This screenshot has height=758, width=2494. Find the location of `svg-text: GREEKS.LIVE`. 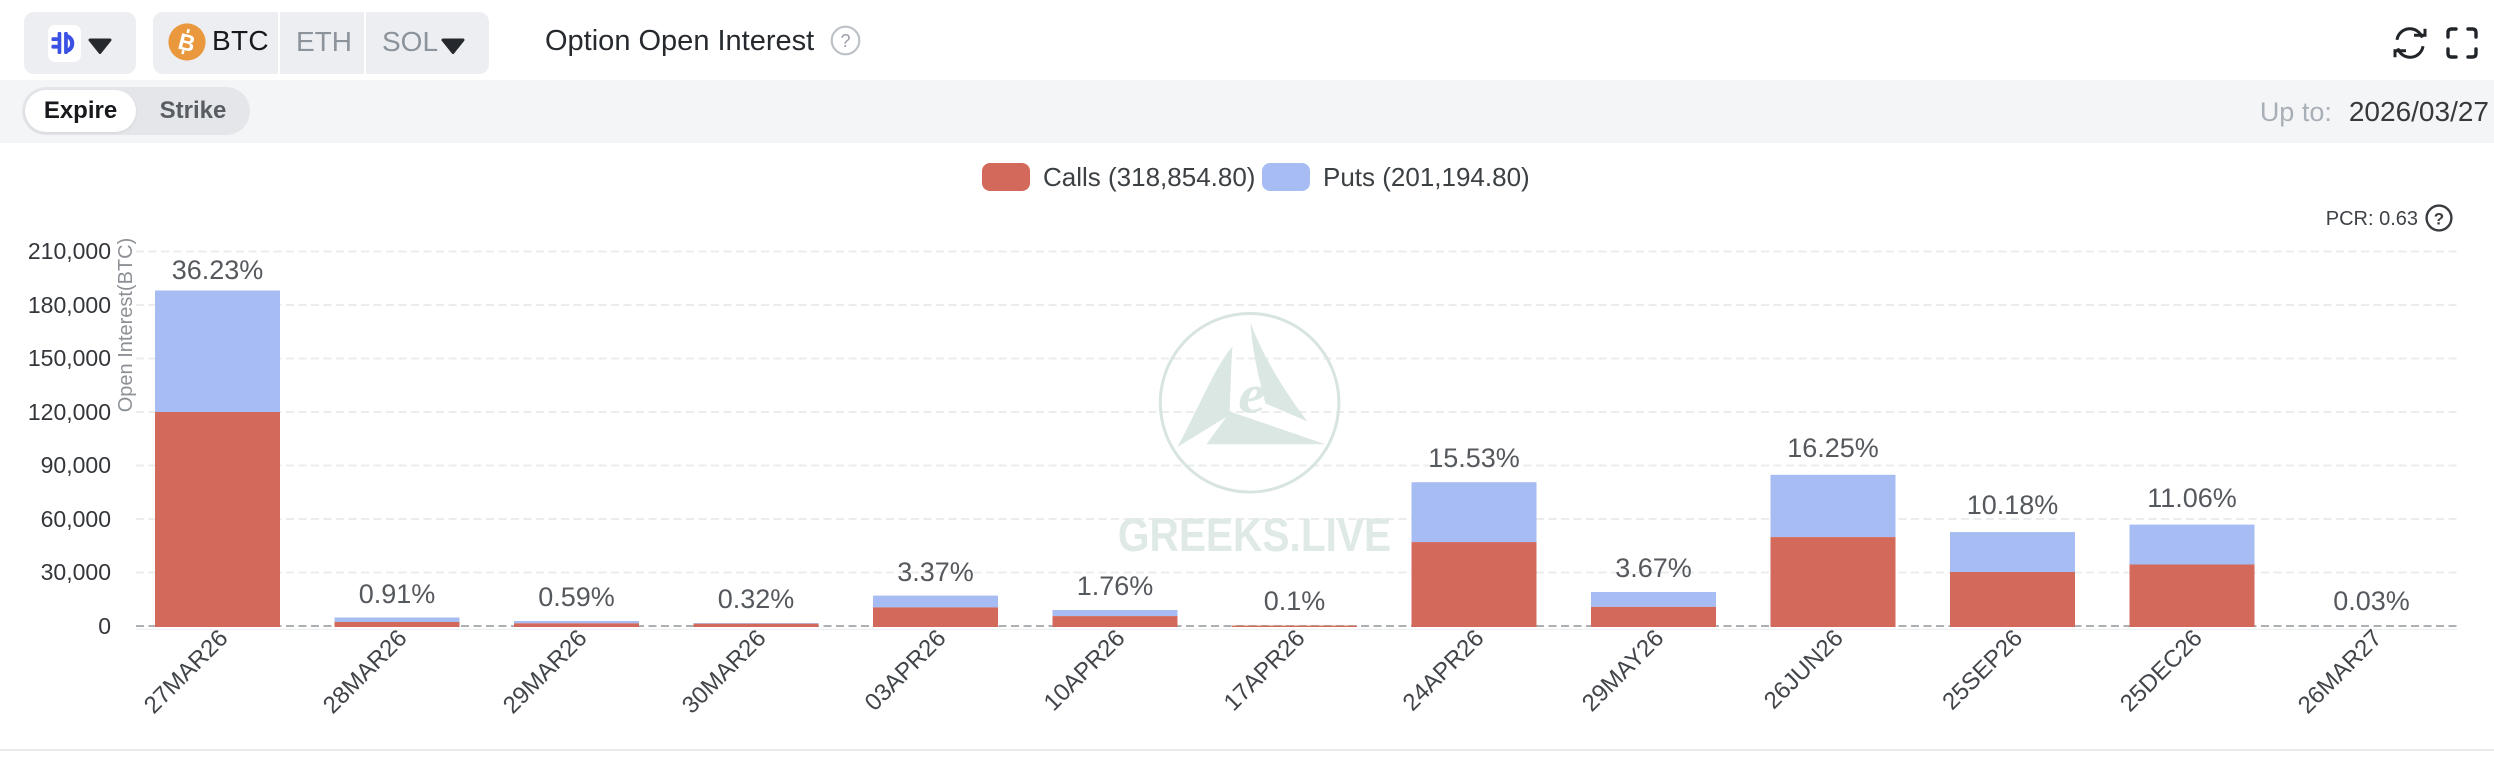

svg-text: GREEKS.LIVE is located at coordinates (1254, 535).